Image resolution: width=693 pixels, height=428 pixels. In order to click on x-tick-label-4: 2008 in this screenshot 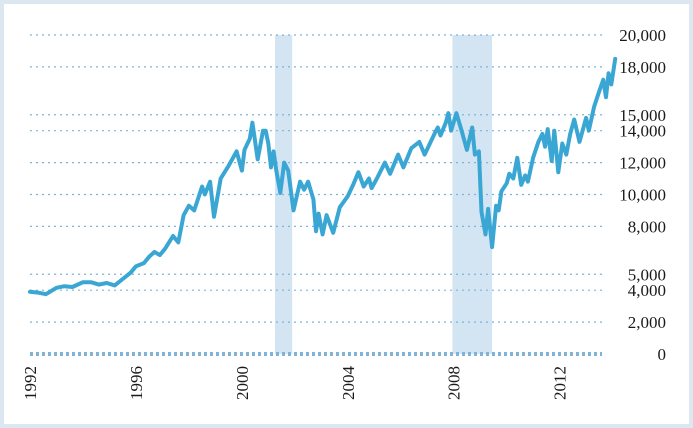, I will do `click(454, 383)`.